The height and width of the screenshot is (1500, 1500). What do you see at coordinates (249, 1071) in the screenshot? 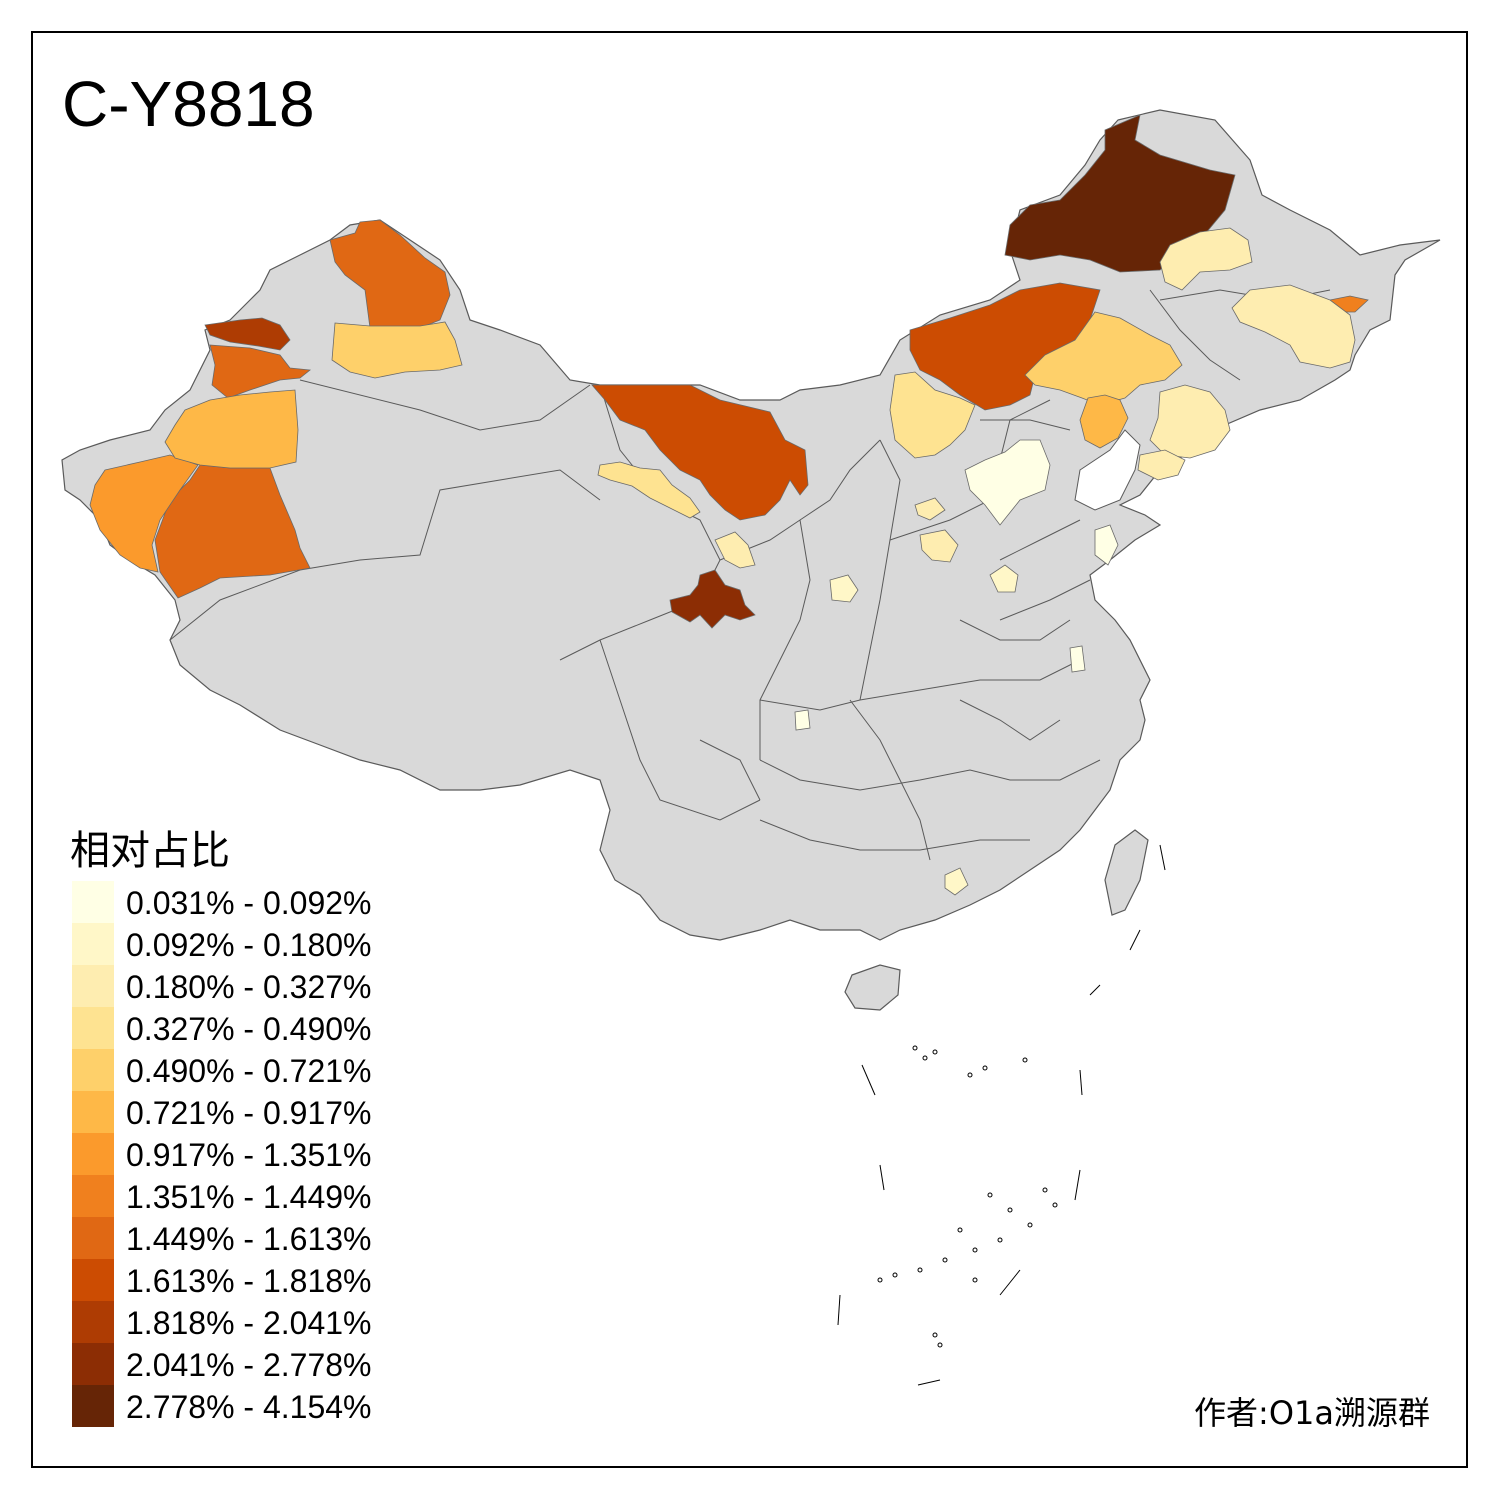
I see `legend-label: 0.490% - 0.721%` at bounding box center [249, 1071].